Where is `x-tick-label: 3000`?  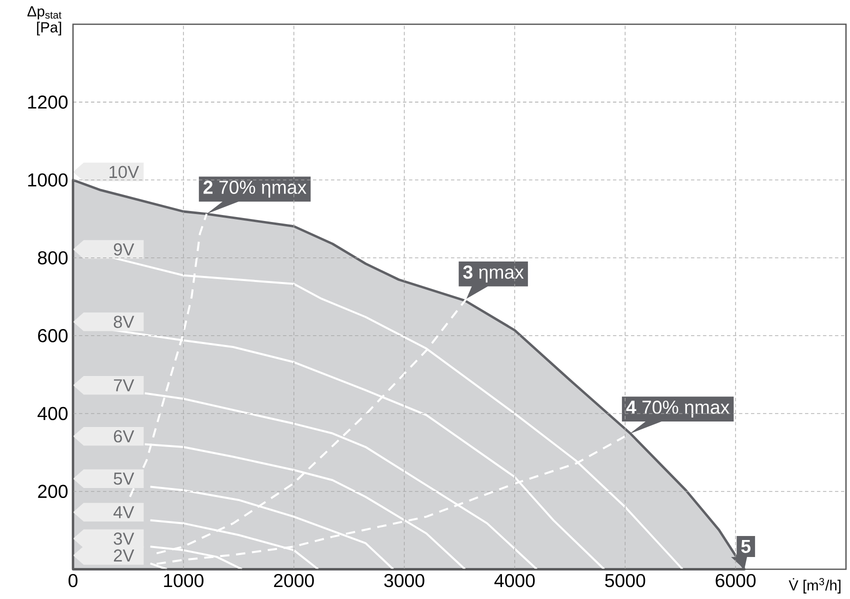
x-tick-label: 3000 is located at coordinates (404, 581).